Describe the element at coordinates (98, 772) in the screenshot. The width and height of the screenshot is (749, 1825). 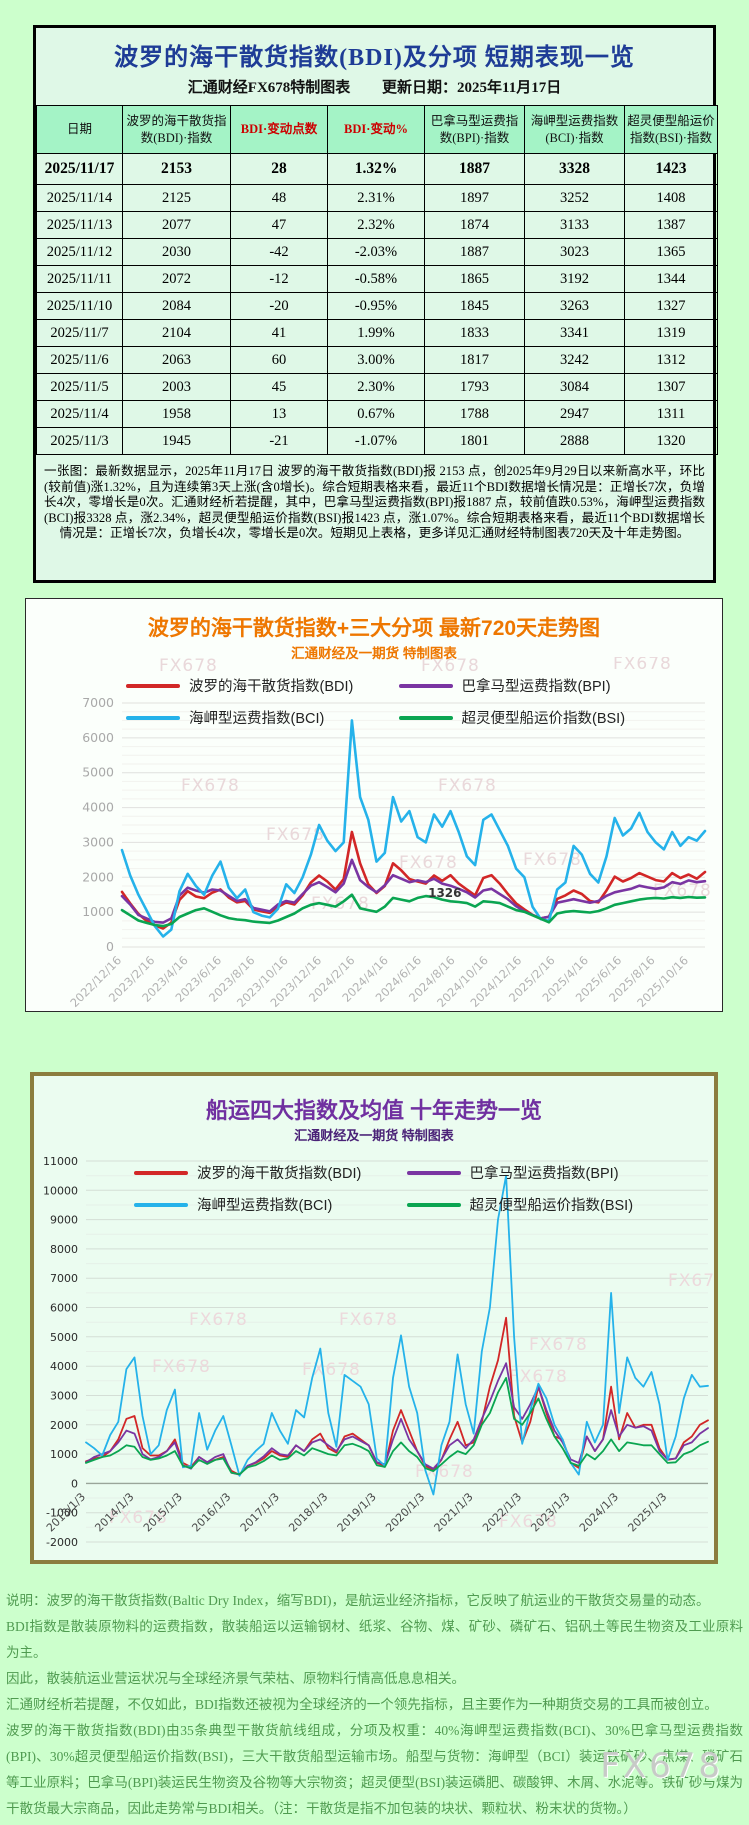
I see `y-tick-label: 5000` at that location.